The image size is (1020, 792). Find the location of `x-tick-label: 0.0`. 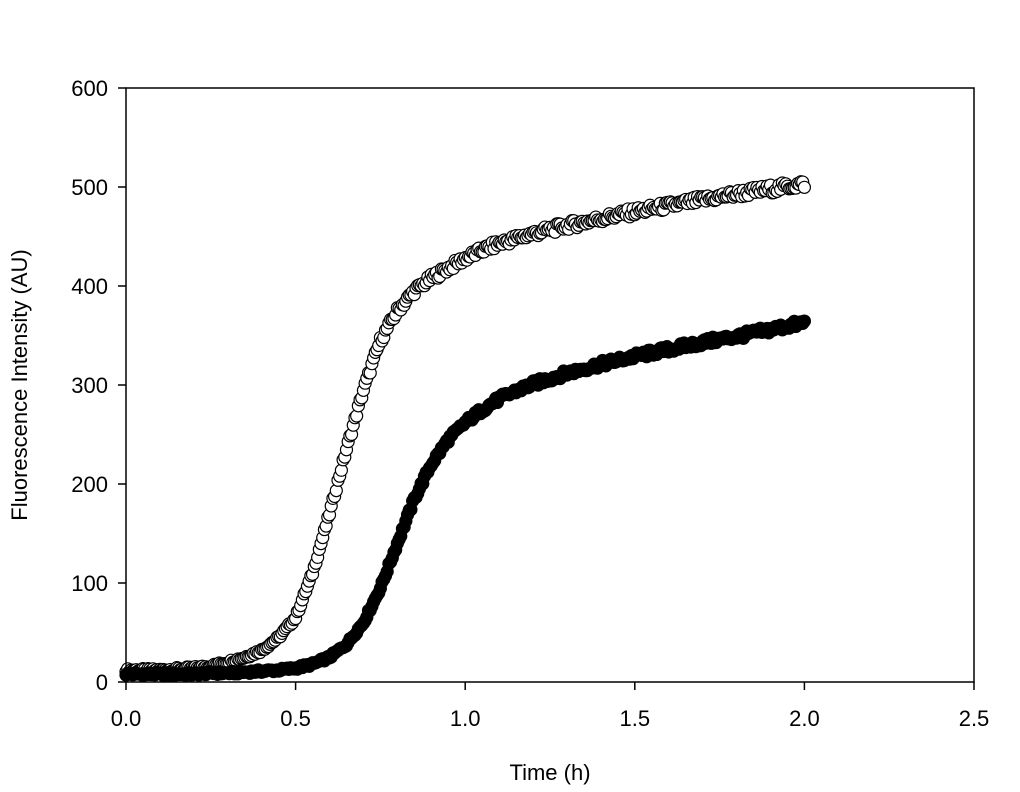

x-tick-label: 0.0 is located at coordinates (126, 718).